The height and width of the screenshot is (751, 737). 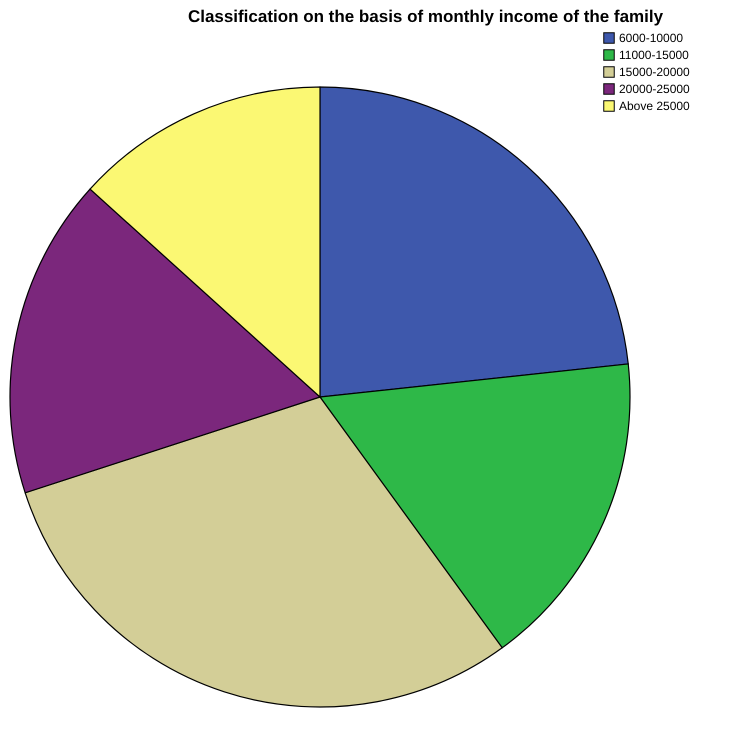 What do you see at coordinates (426, 16) in the screenshot?
I see `chart-title: Classification on the basis of monthly income of the family` at bounding box center [426, 16].